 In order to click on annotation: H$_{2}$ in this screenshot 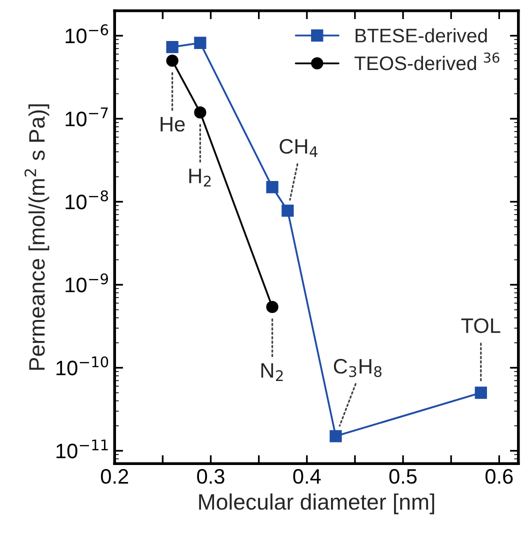, I will do `click(200, 177)`.